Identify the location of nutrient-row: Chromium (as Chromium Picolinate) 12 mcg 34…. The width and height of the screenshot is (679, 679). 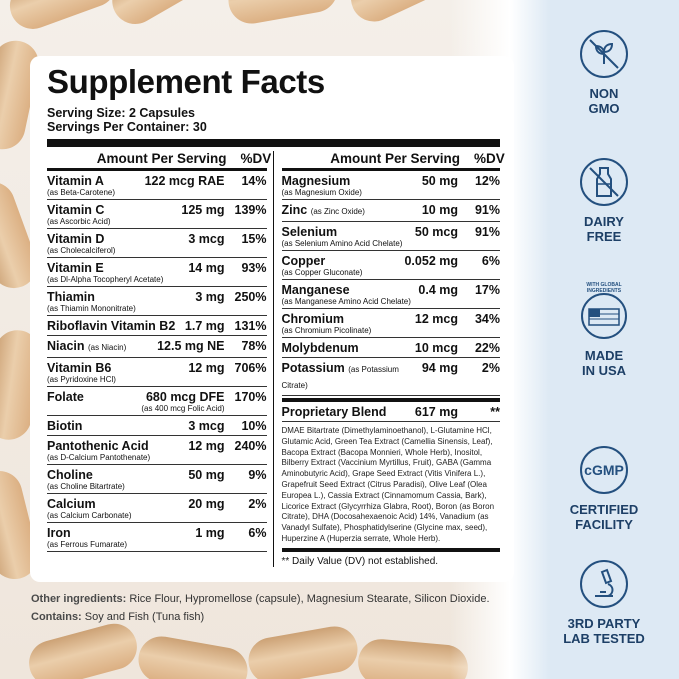
(390, 323).